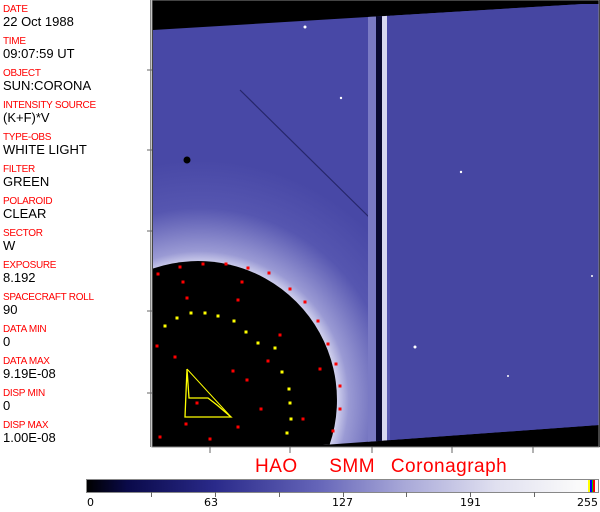 The width and height of the screenshot is (600, 512). What do you see at coordinates (22, 73) in the screenshot?
I see `field-label: OBJECT` at bounding box center [22, 73].